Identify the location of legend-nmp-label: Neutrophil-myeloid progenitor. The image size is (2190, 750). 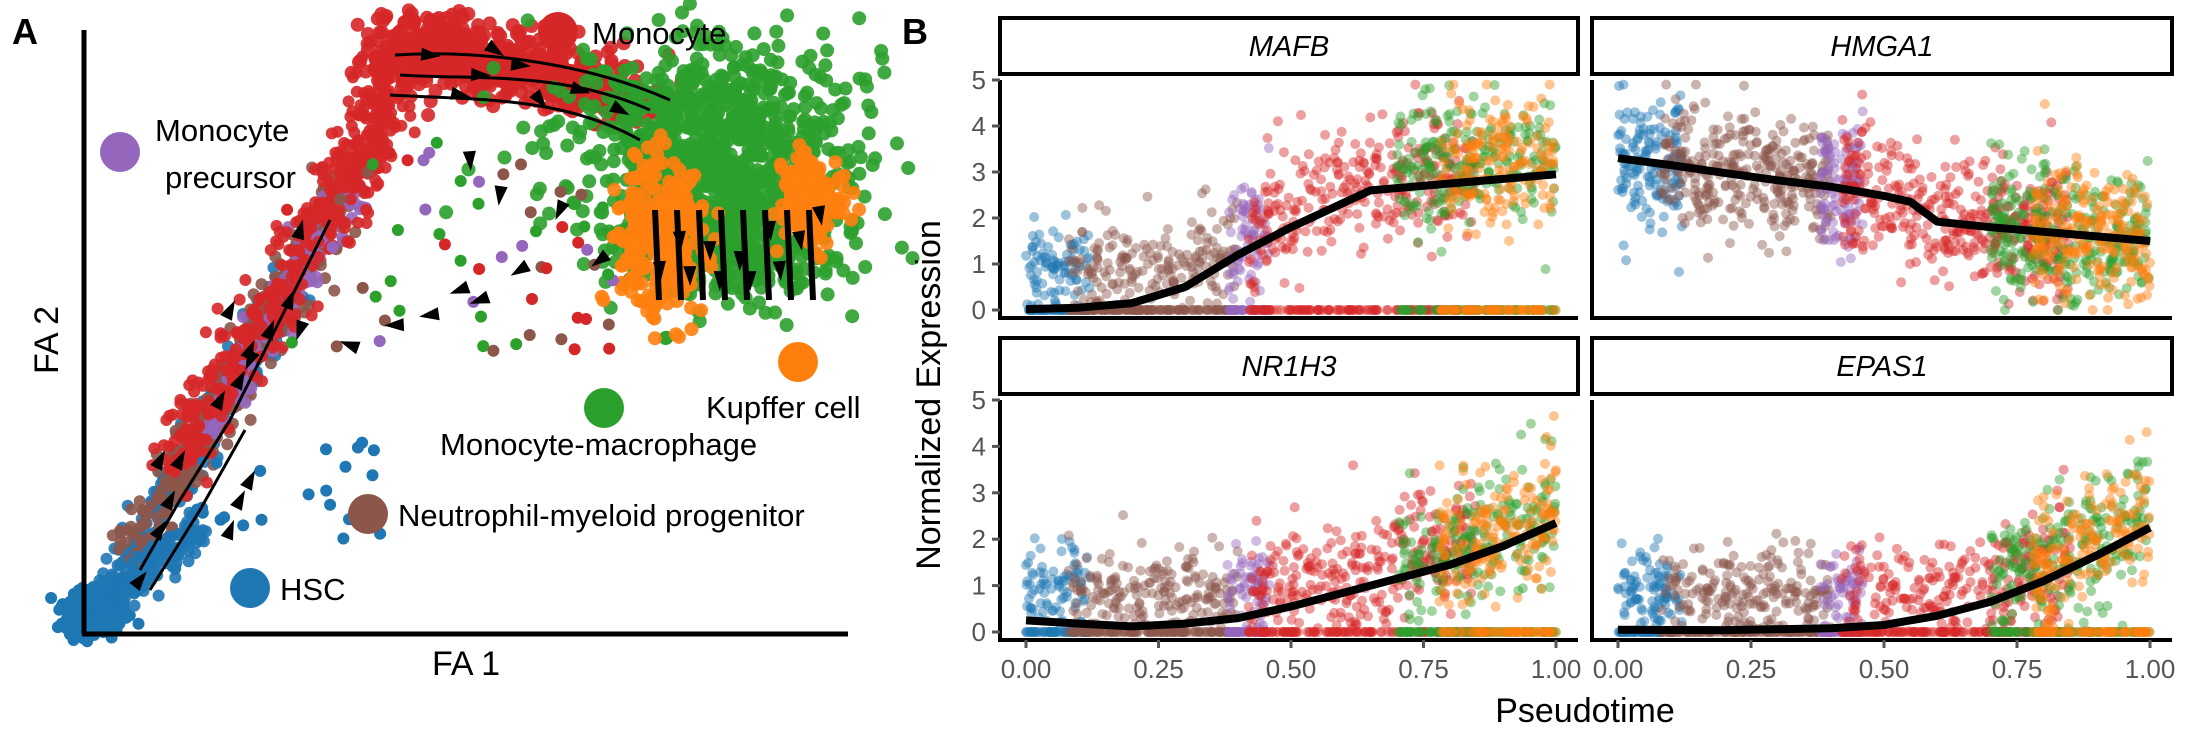
(601, 515).